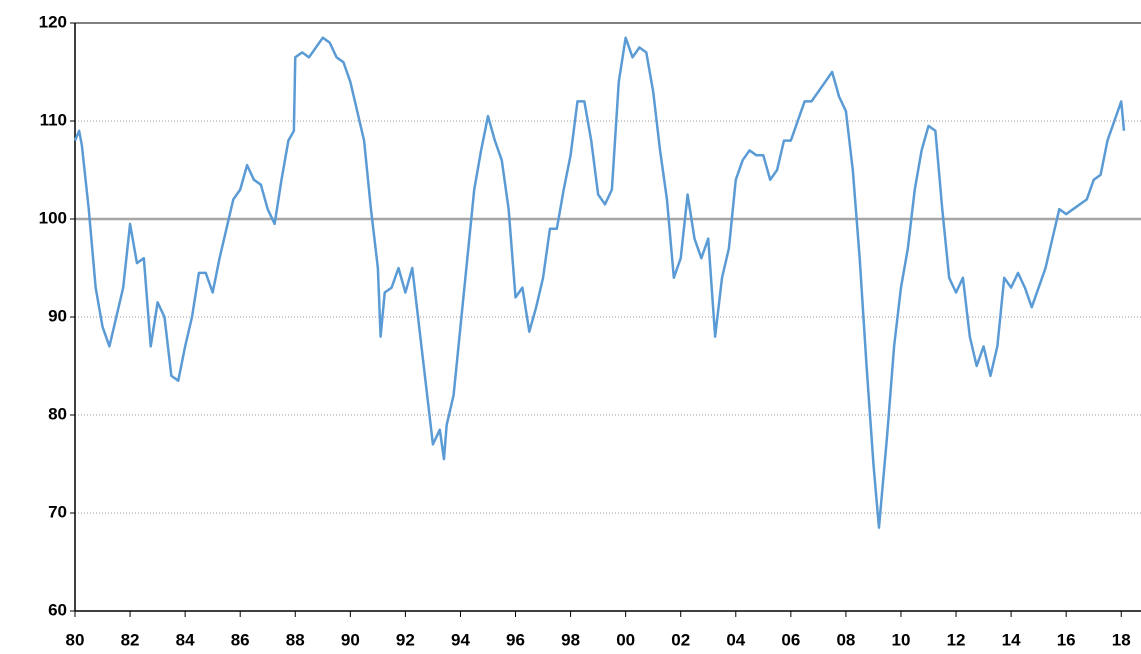  What do you see at coordinates (57, 511) in the screenshot?
I see `y-tick-label: 70` at bounding box center [57, 511].